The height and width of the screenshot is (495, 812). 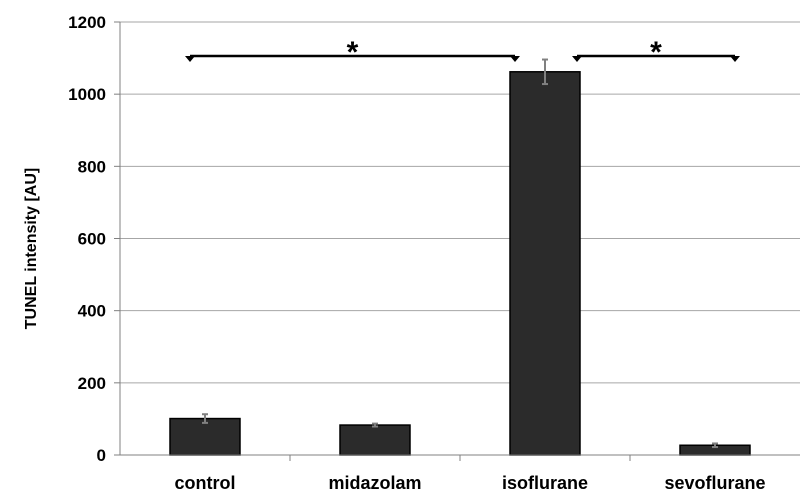 What do you see at coordinates (92, 383) in the screenshot?
I see `y-tick-label: 200` at bounding box center [92, 383].